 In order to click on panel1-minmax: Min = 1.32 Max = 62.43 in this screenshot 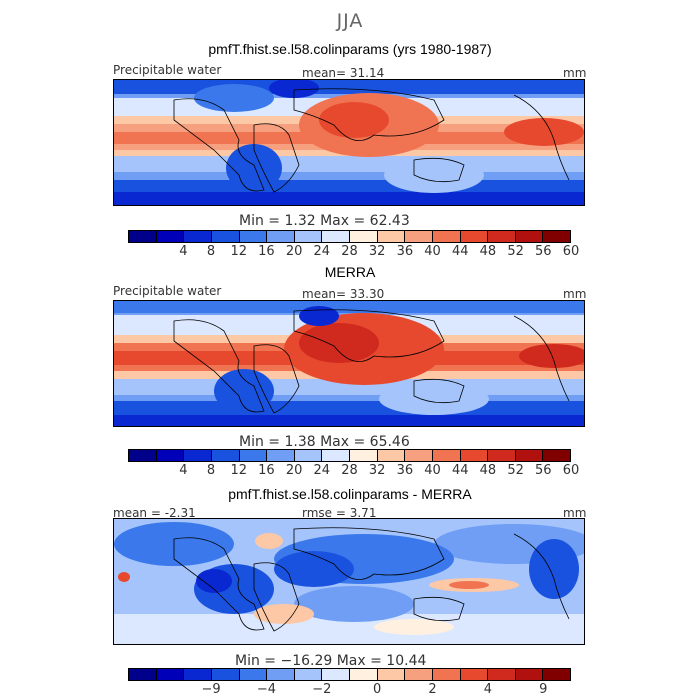, I will do `click(324, 221)`.